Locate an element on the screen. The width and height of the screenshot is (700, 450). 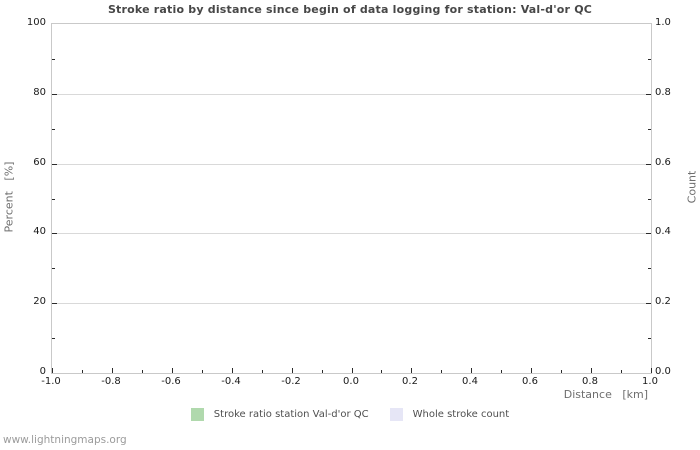
y-axis-left-title: Percent [%] is located at coordinates (9, 197).